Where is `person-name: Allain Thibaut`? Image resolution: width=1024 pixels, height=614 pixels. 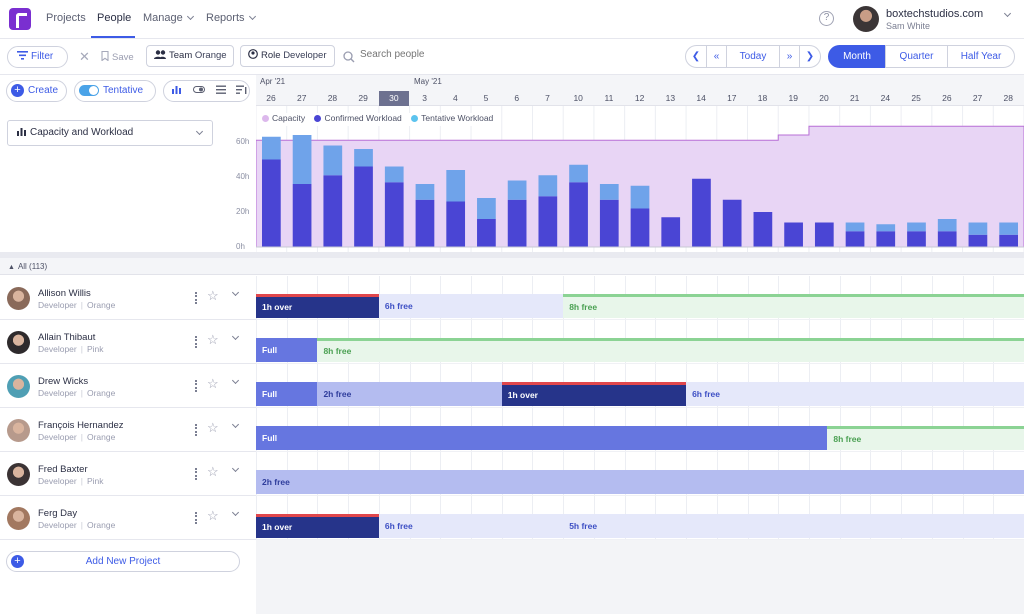 person-name: Allain Thibaut is located at coordinates (67, 337).